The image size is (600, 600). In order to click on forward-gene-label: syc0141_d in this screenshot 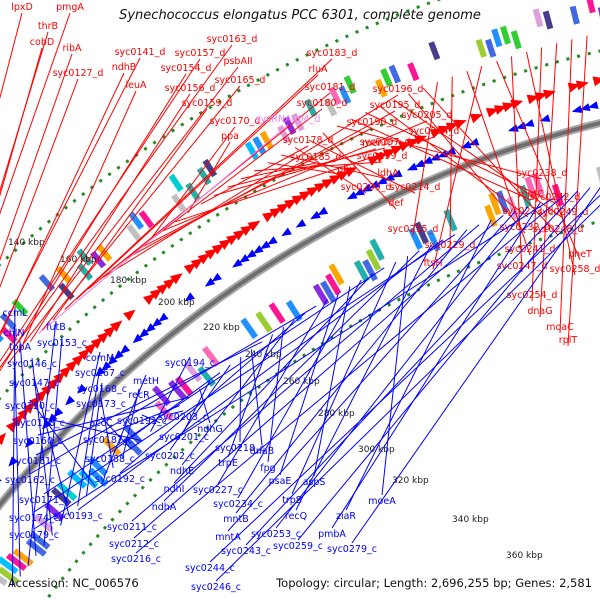, I will do `click(140, 52)`.